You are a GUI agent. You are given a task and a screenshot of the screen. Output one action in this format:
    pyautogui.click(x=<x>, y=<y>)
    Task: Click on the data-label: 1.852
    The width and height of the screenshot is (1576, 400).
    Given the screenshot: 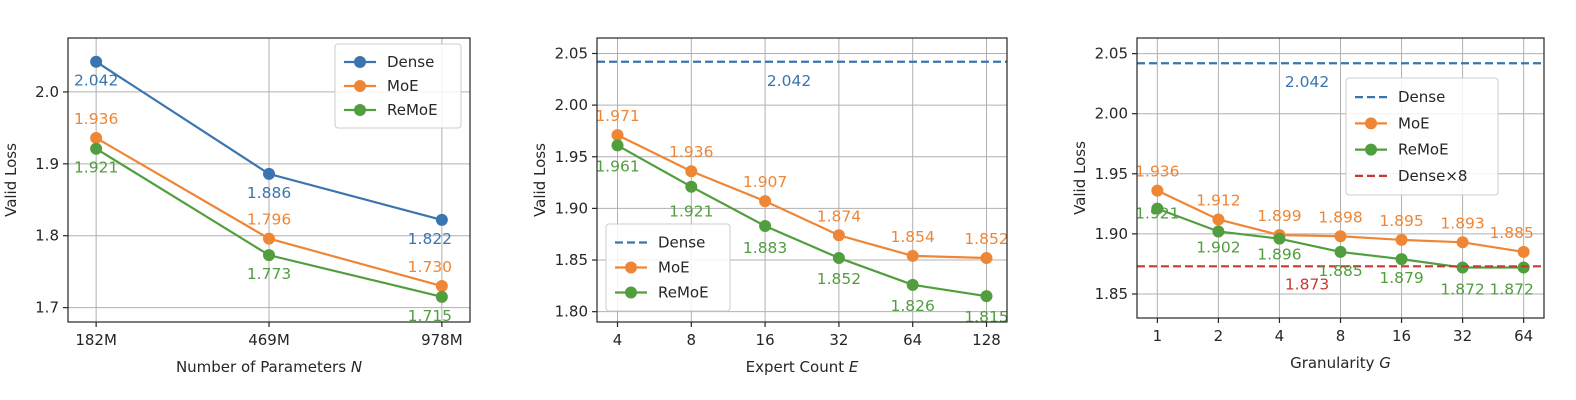 What is the action you would take?
    pyautogui.click(x=839, y=279)
    